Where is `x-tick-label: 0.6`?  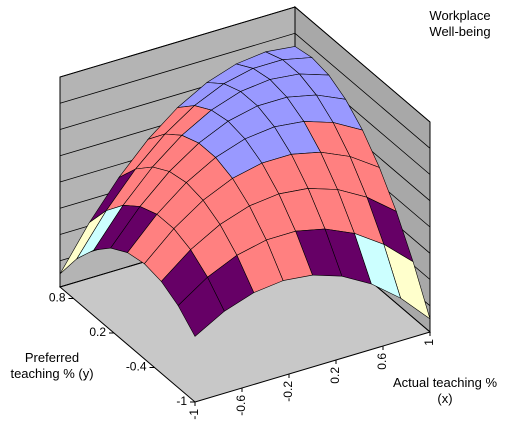
x-tick-label: 0.6 is located at coordinates (382, 361).